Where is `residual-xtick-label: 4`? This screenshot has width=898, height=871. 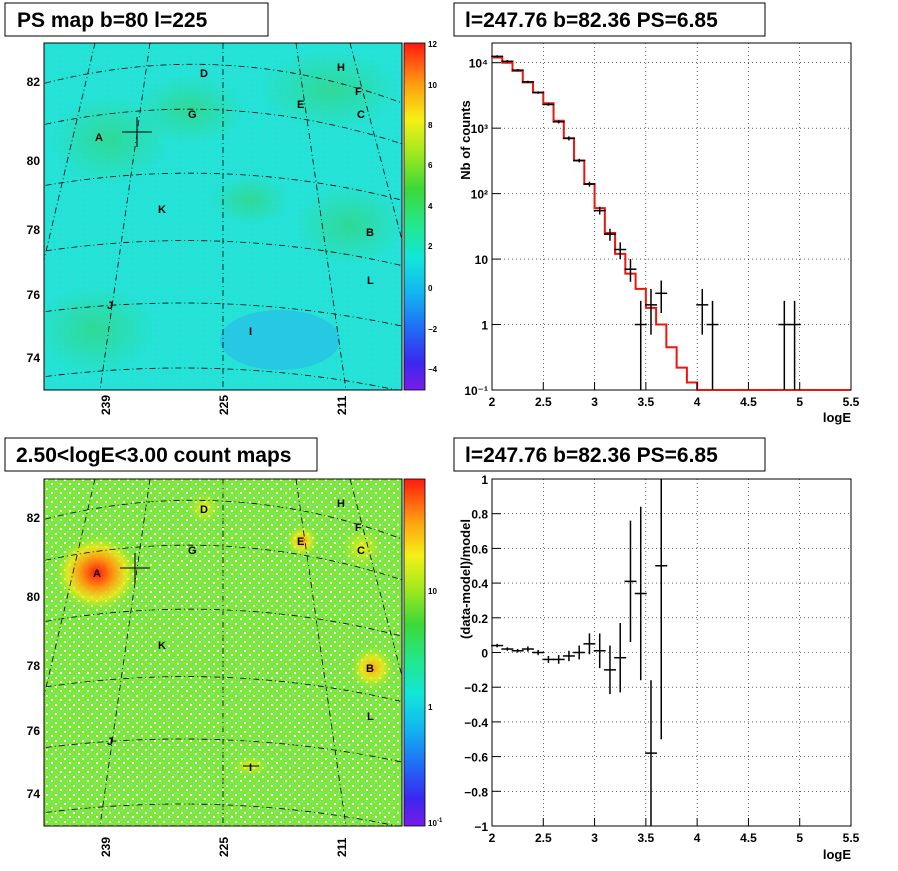 residual-xtick-label: 4 is located at coordinates (697, 838).